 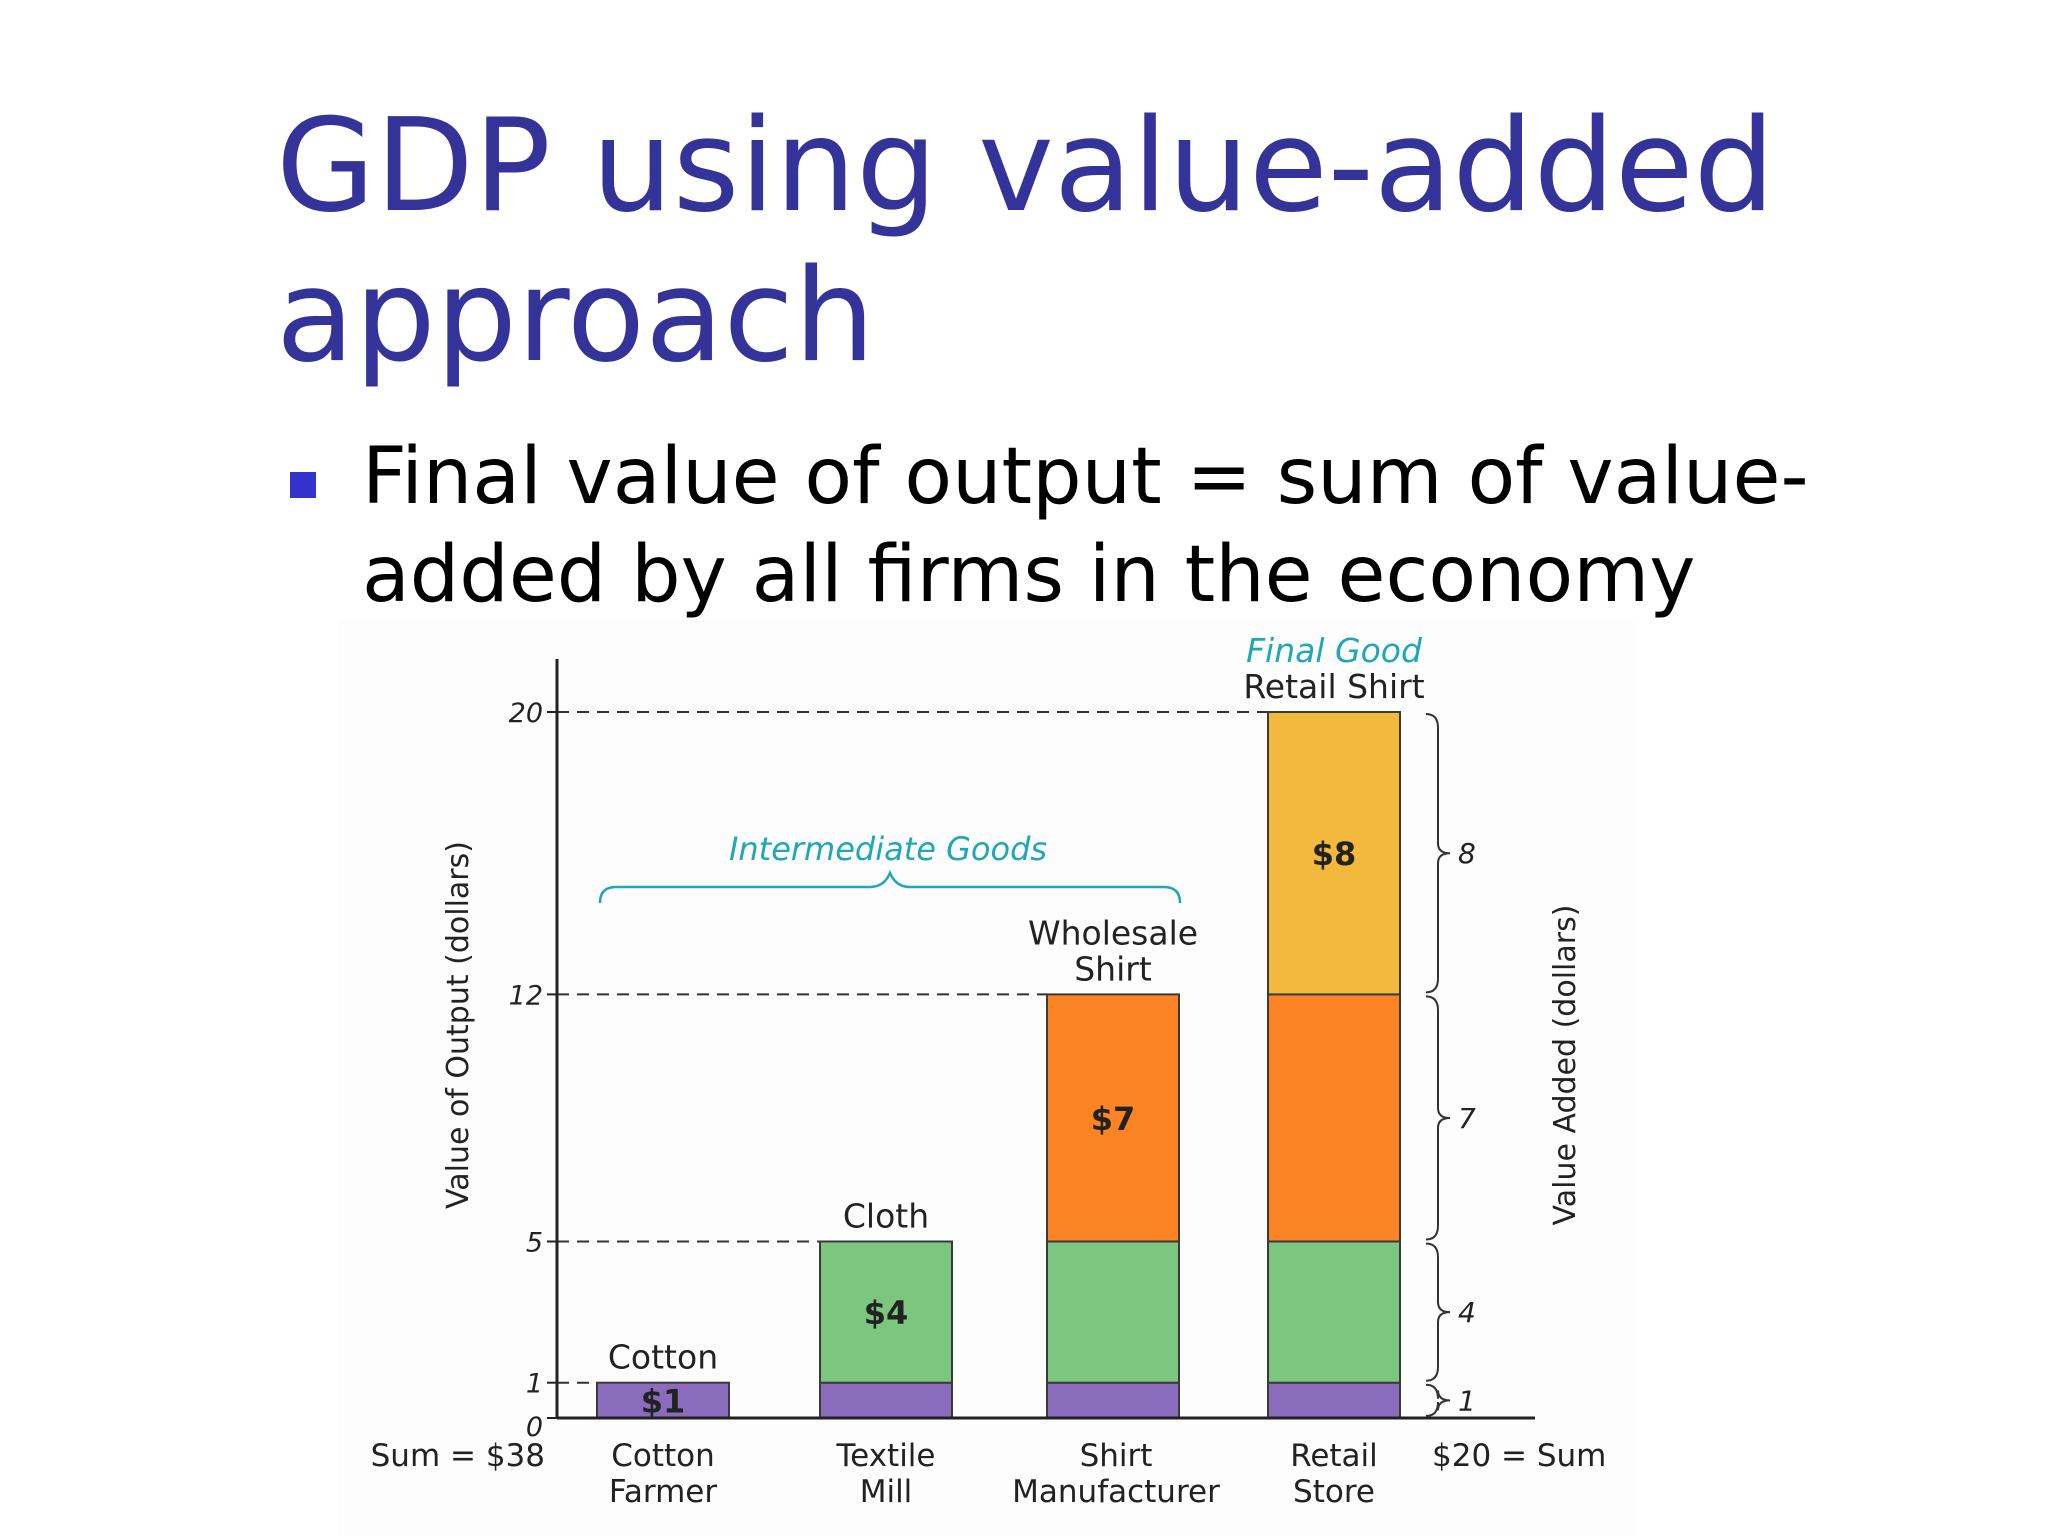 What do you see at coordinates (1333, 686) in the screenshot?
I see `bar-top-label-3-1: Retail Shirt` at bounding box center [1333, 686].